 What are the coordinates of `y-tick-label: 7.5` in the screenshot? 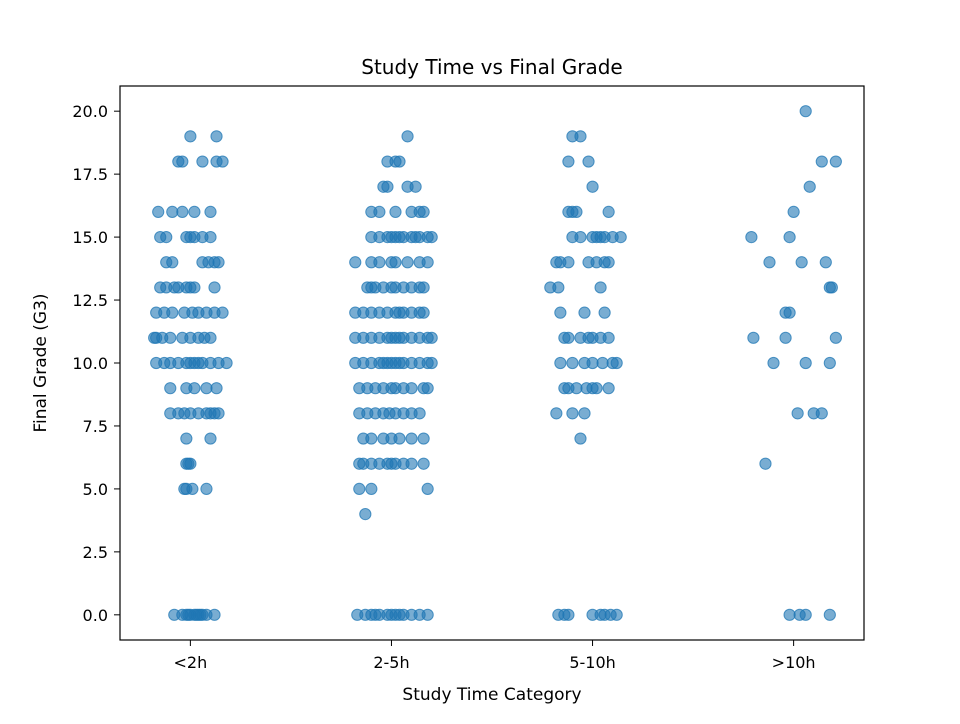 It's located at (95, 426).